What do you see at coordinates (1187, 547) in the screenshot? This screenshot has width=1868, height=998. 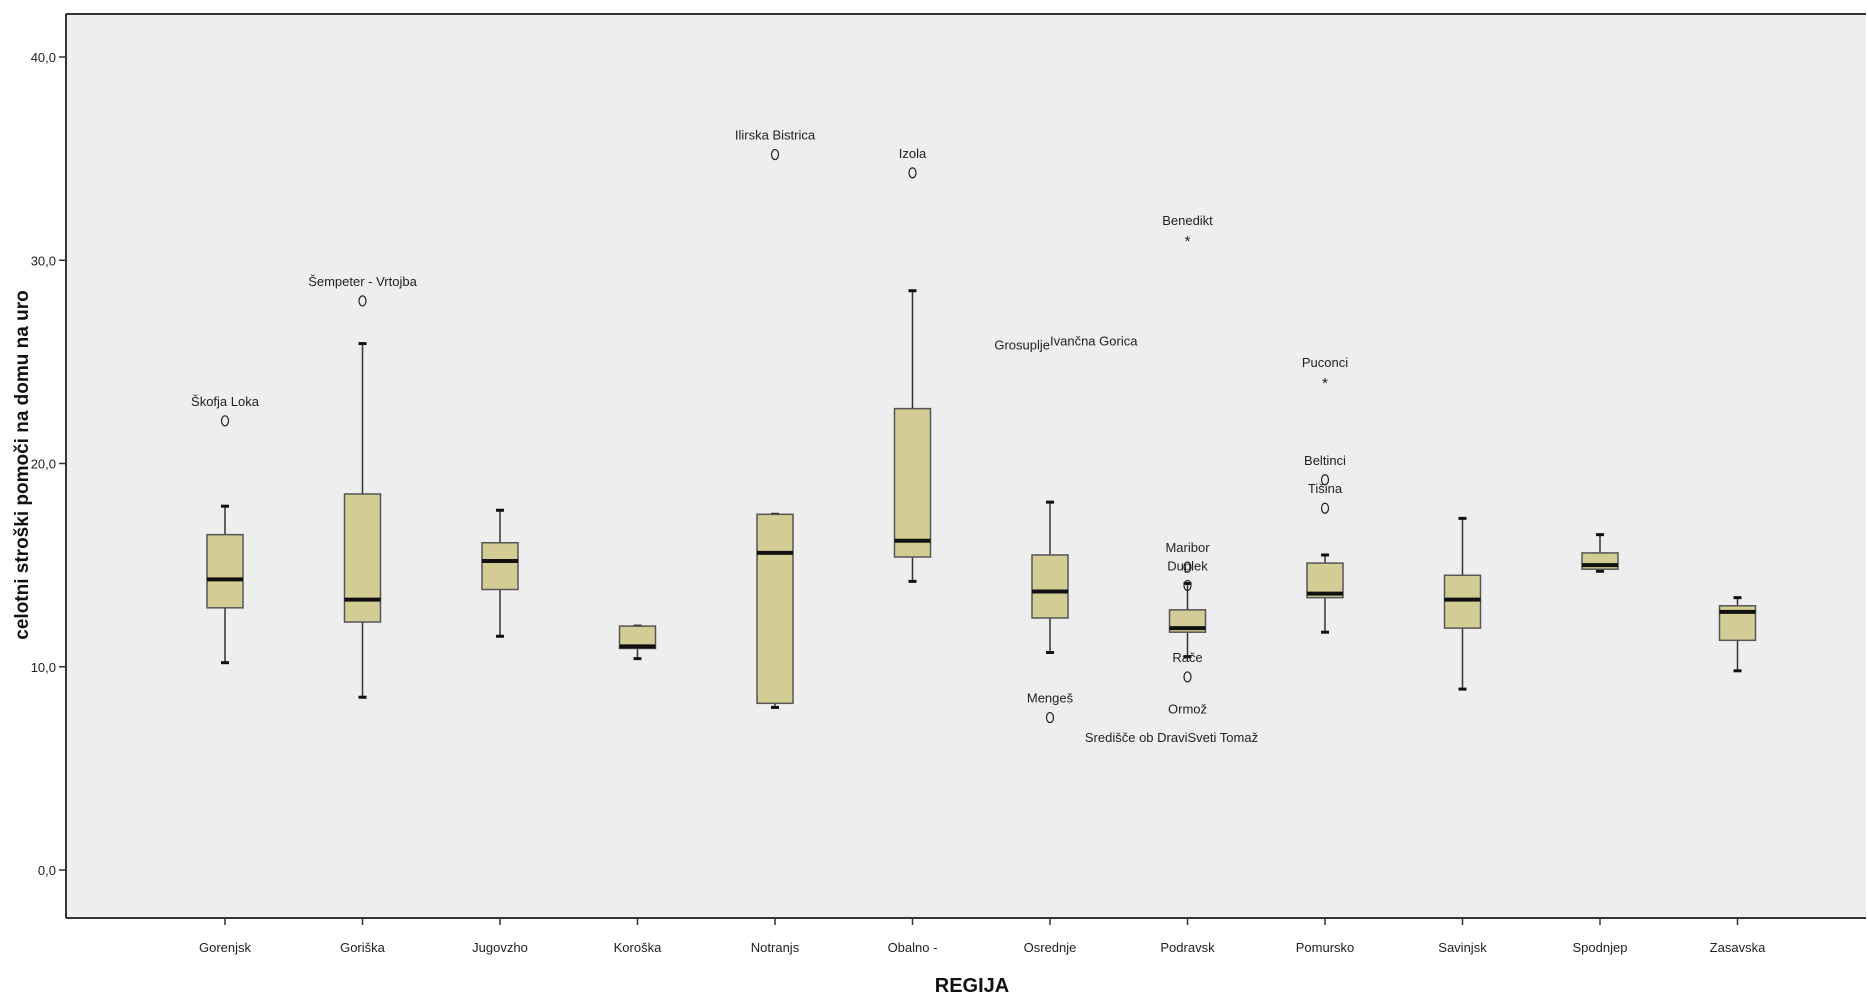 I see `outlier-label: Maribor` at bounding box center [1187, 547].